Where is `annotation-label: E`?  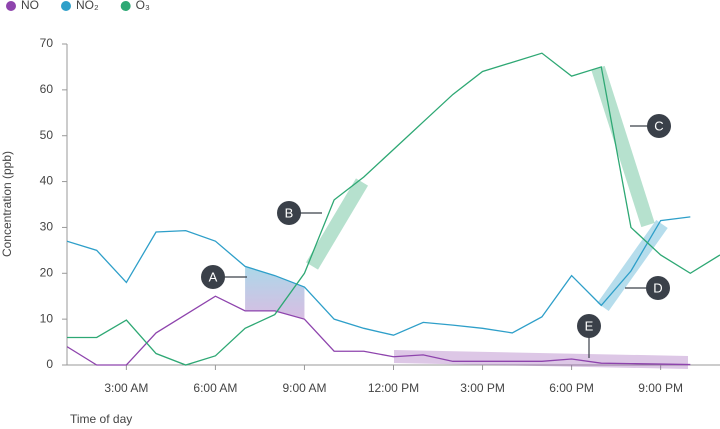
annotation-label: E is located at coordinates (589, 325).